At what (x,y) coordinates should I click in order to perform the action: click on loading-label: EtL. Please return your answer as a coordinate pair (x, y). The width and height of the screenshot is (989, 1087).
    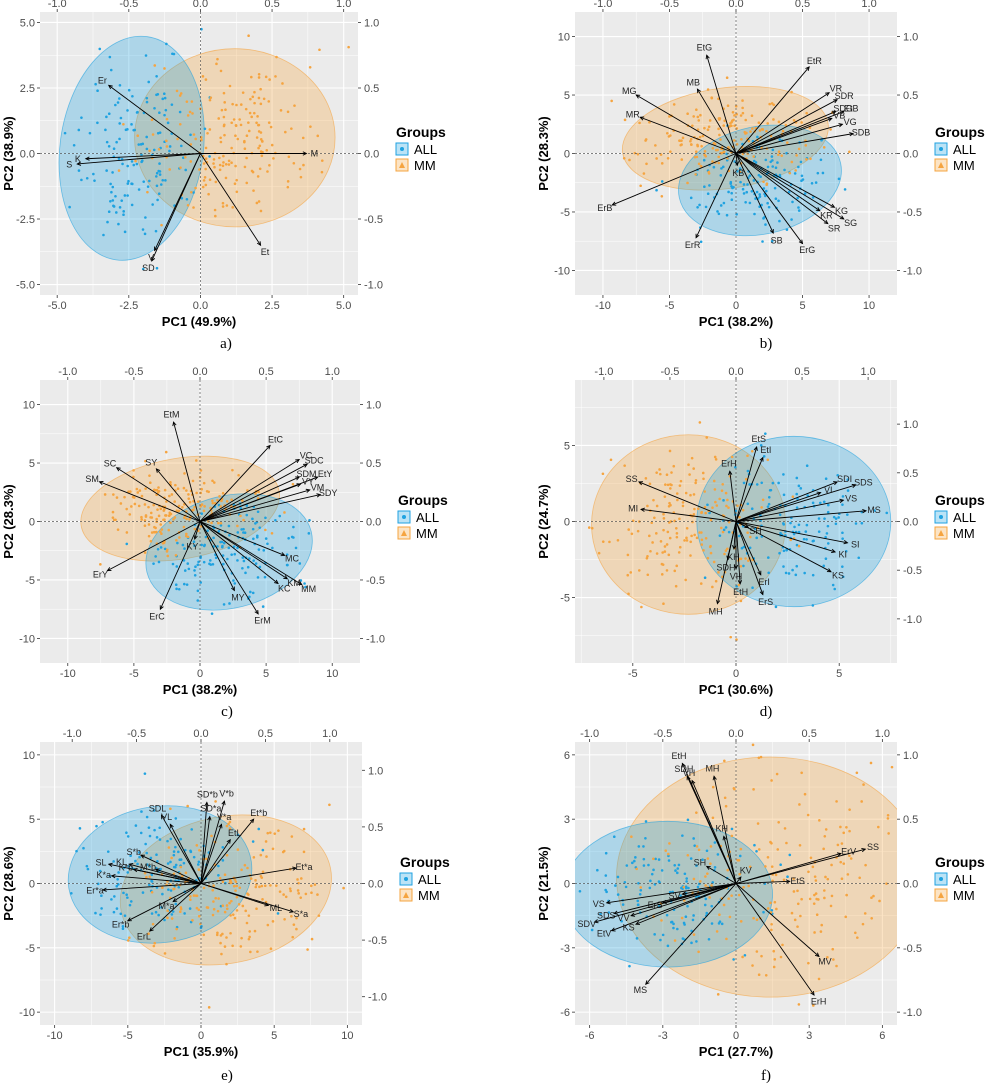
    Looking at the image, I should click on (235, 833).